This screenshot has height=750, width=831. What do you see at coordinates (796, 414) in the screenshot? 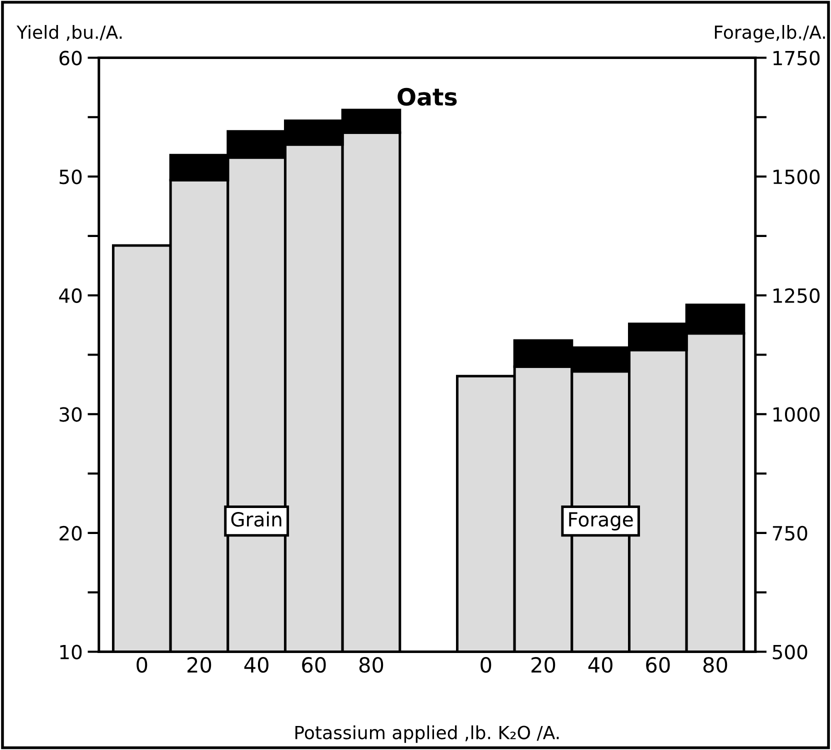
I see `y2-tick-label: 1000` at bounding box center [796, 414].